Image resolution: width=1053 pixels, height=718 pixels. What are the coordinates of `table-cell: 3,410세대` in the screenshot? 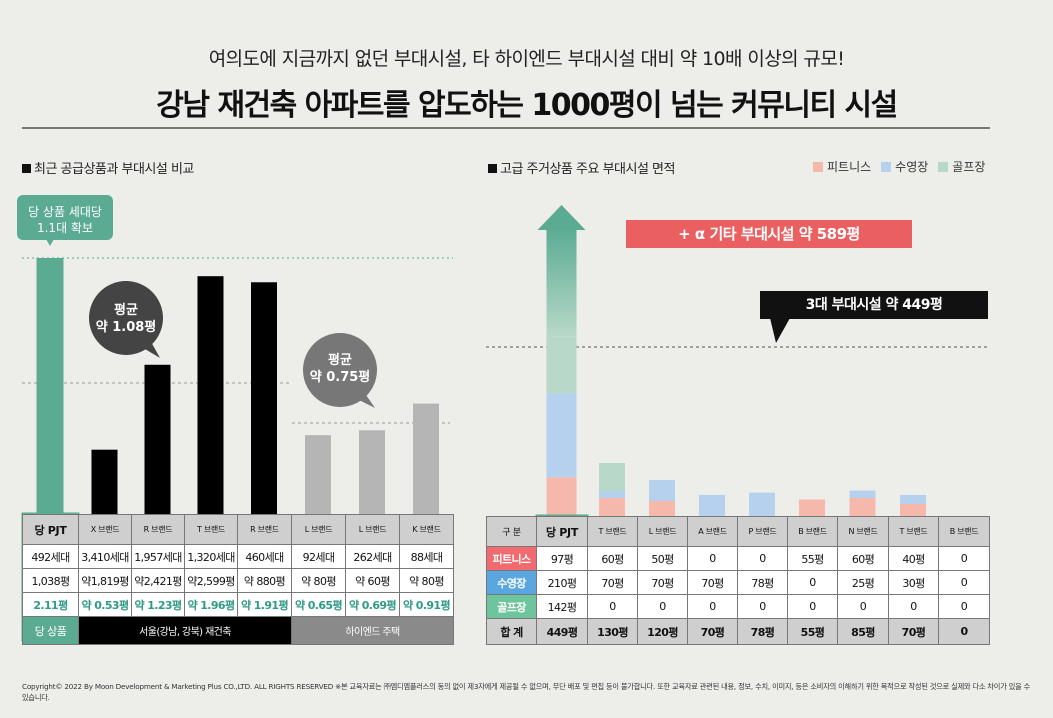 It's located at (105, 556).